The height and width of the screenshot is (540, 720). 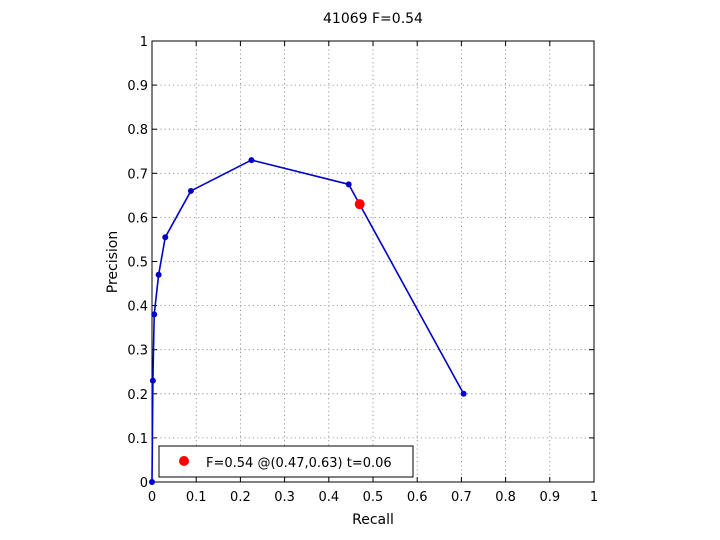 I want to click on x-tick-label: 0.3, so click(x=284, y=497).